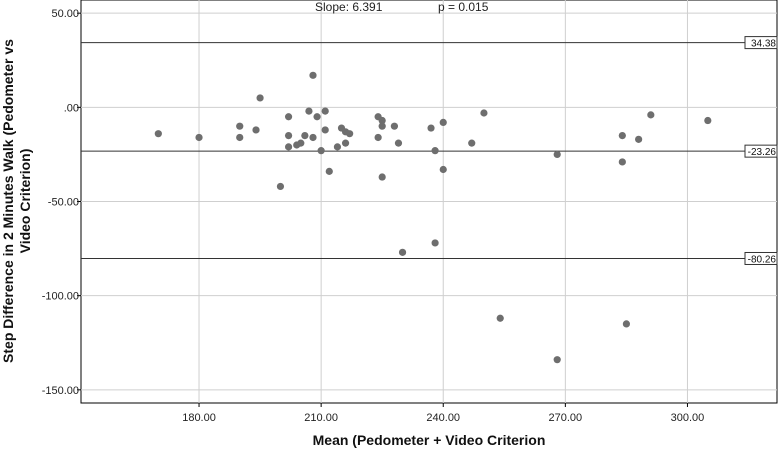  Describe the element at coordinates (71, 108) in the screenshot. I see `y-tick-label: .00` at that location.